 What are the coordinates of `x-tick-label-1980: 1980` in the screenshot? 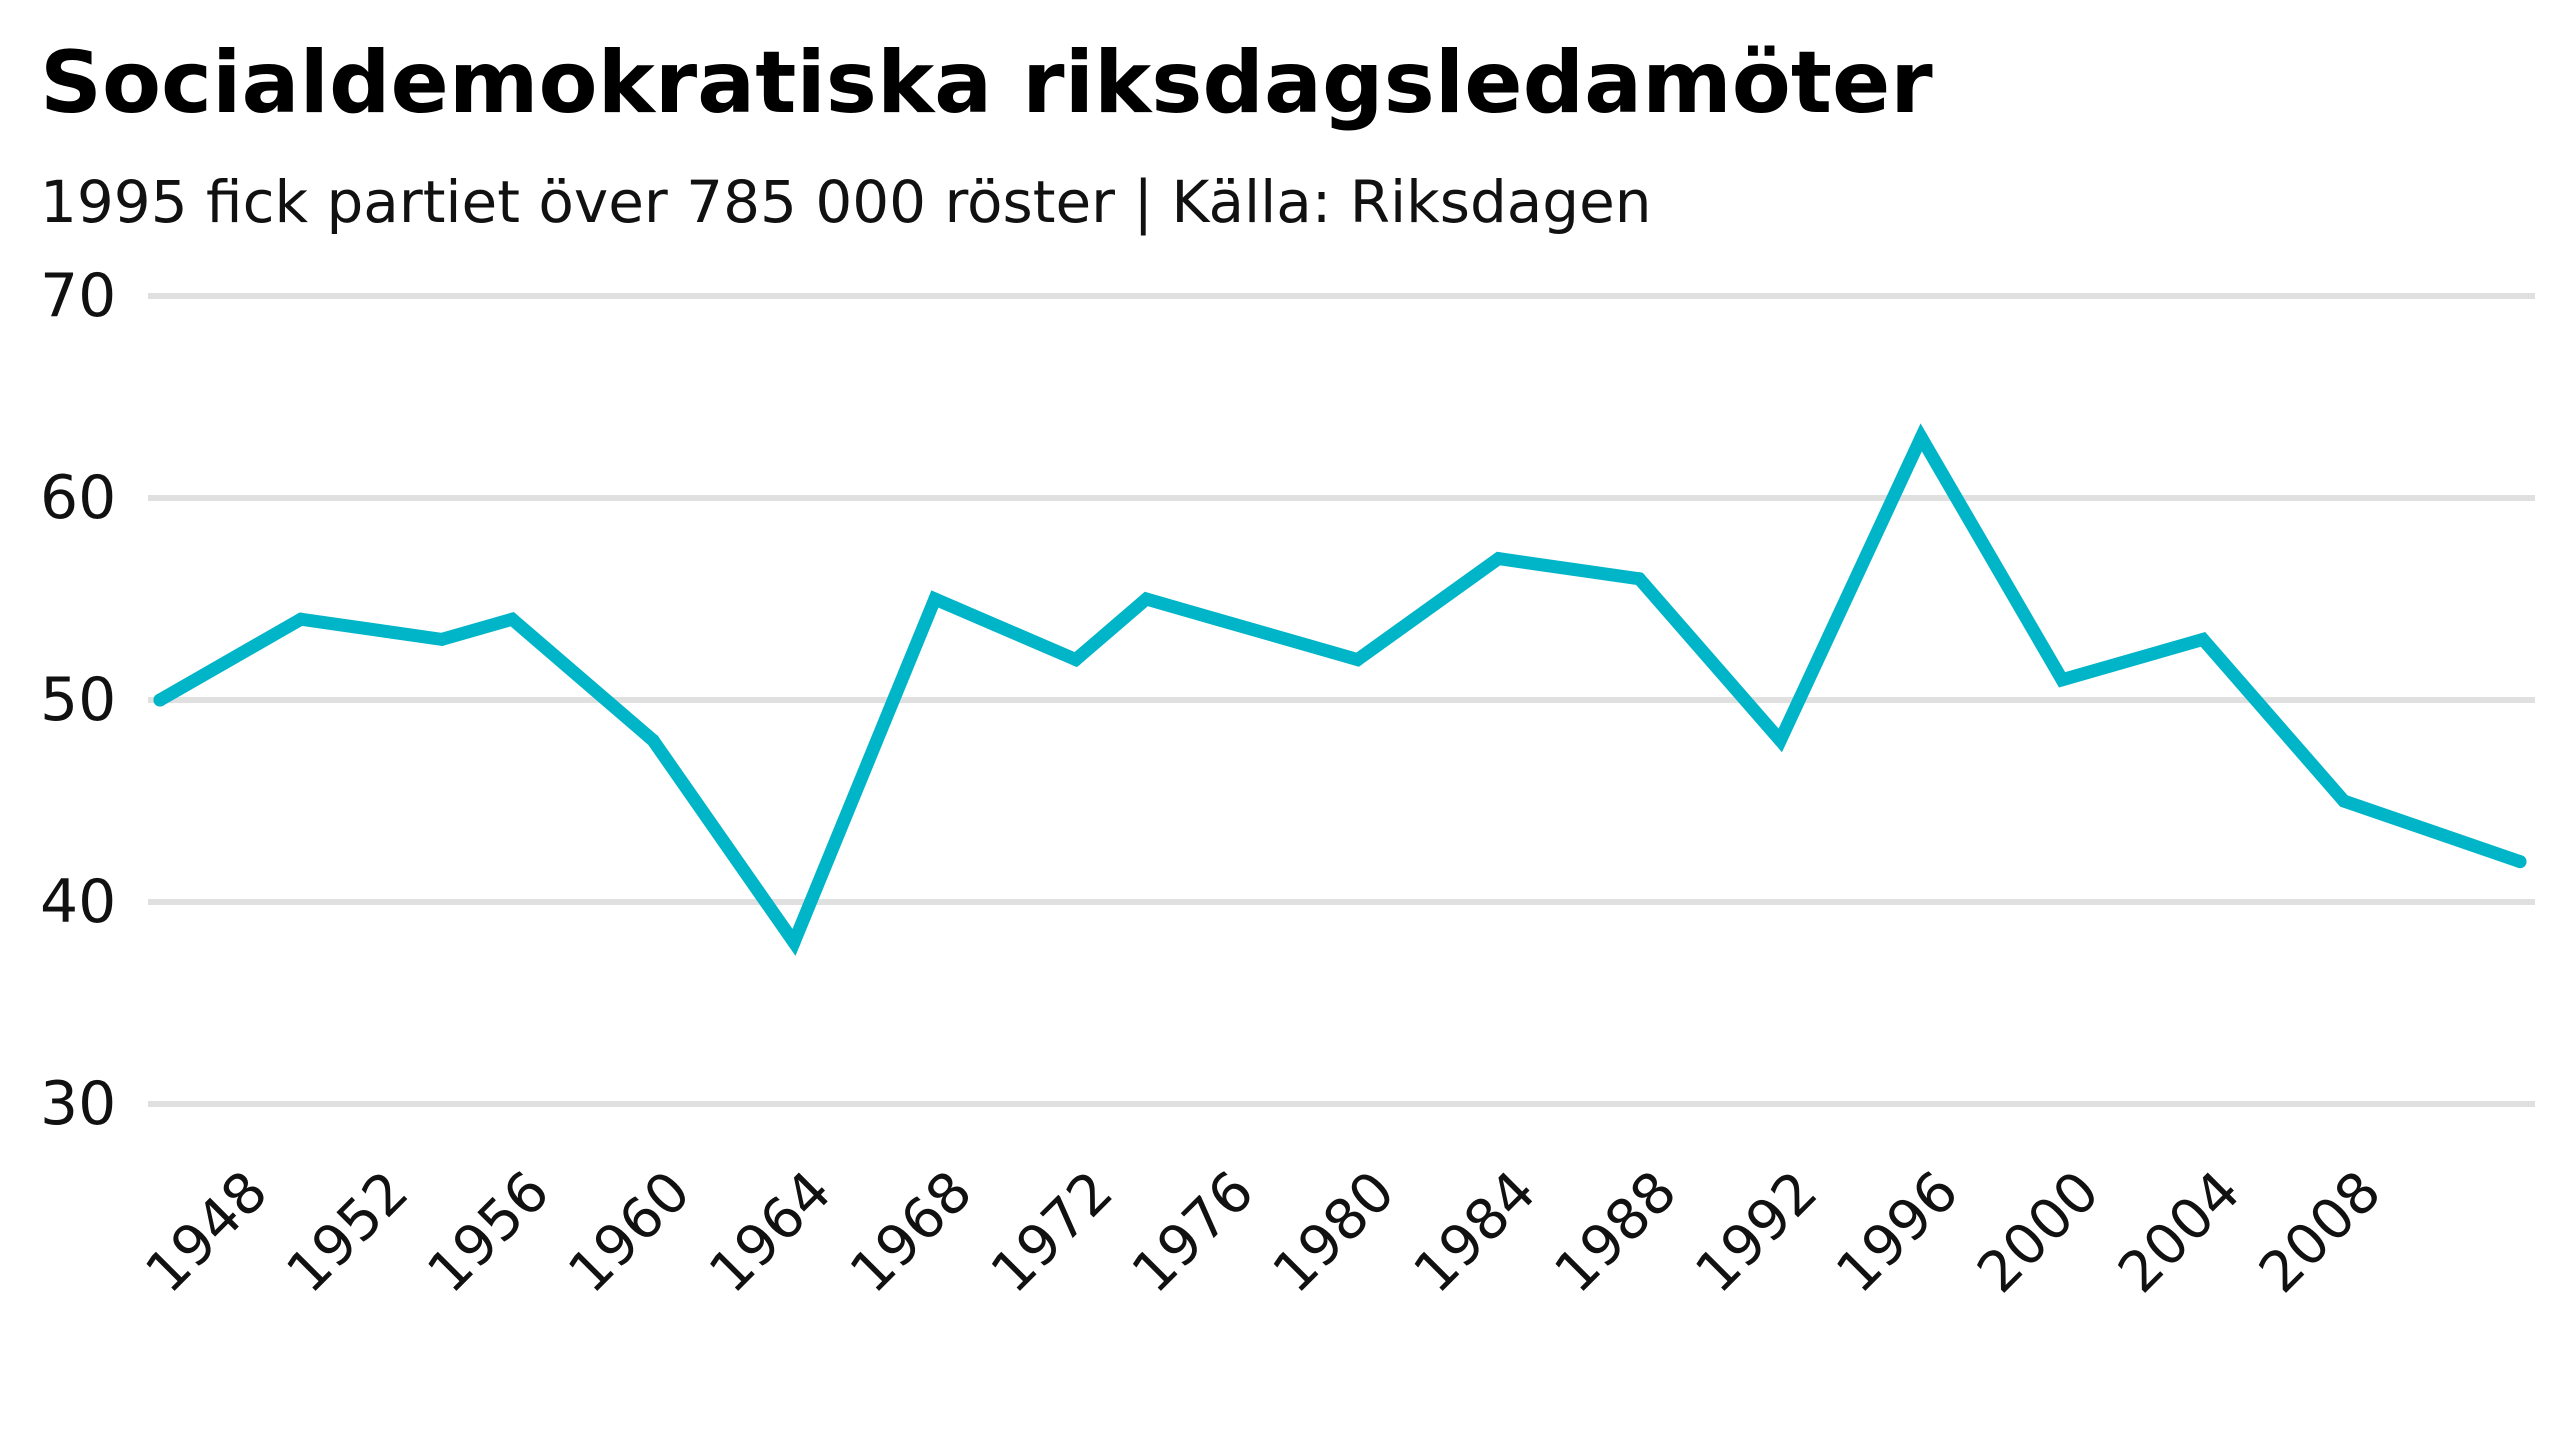 It's located at (1334, 1232).